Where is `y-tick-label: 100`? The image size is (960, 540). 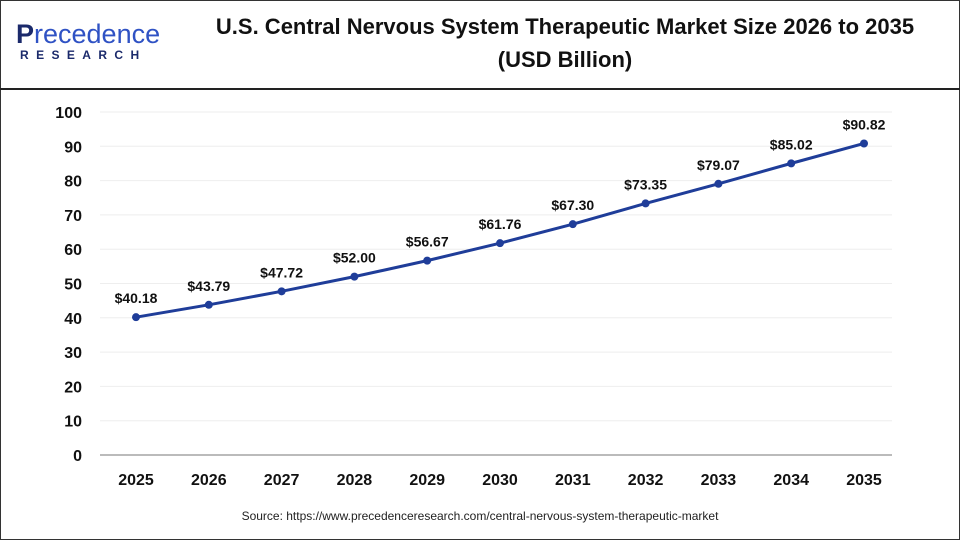
y-tick-label: 100 is located at coordinates (68, 113).